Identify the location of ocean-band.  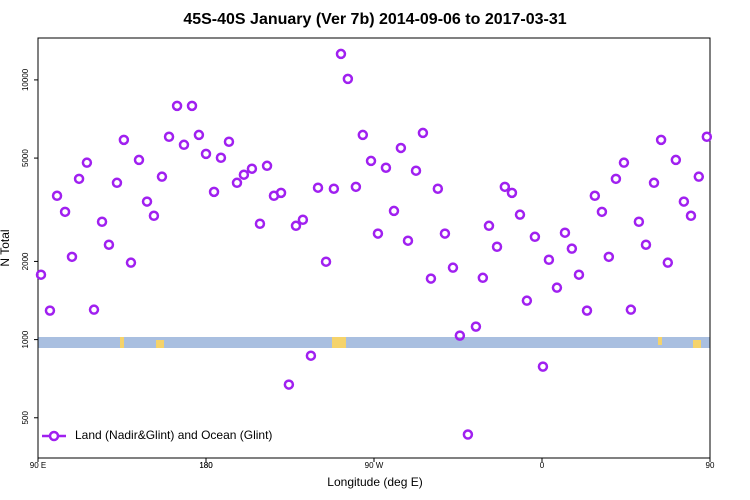
(374, 342).